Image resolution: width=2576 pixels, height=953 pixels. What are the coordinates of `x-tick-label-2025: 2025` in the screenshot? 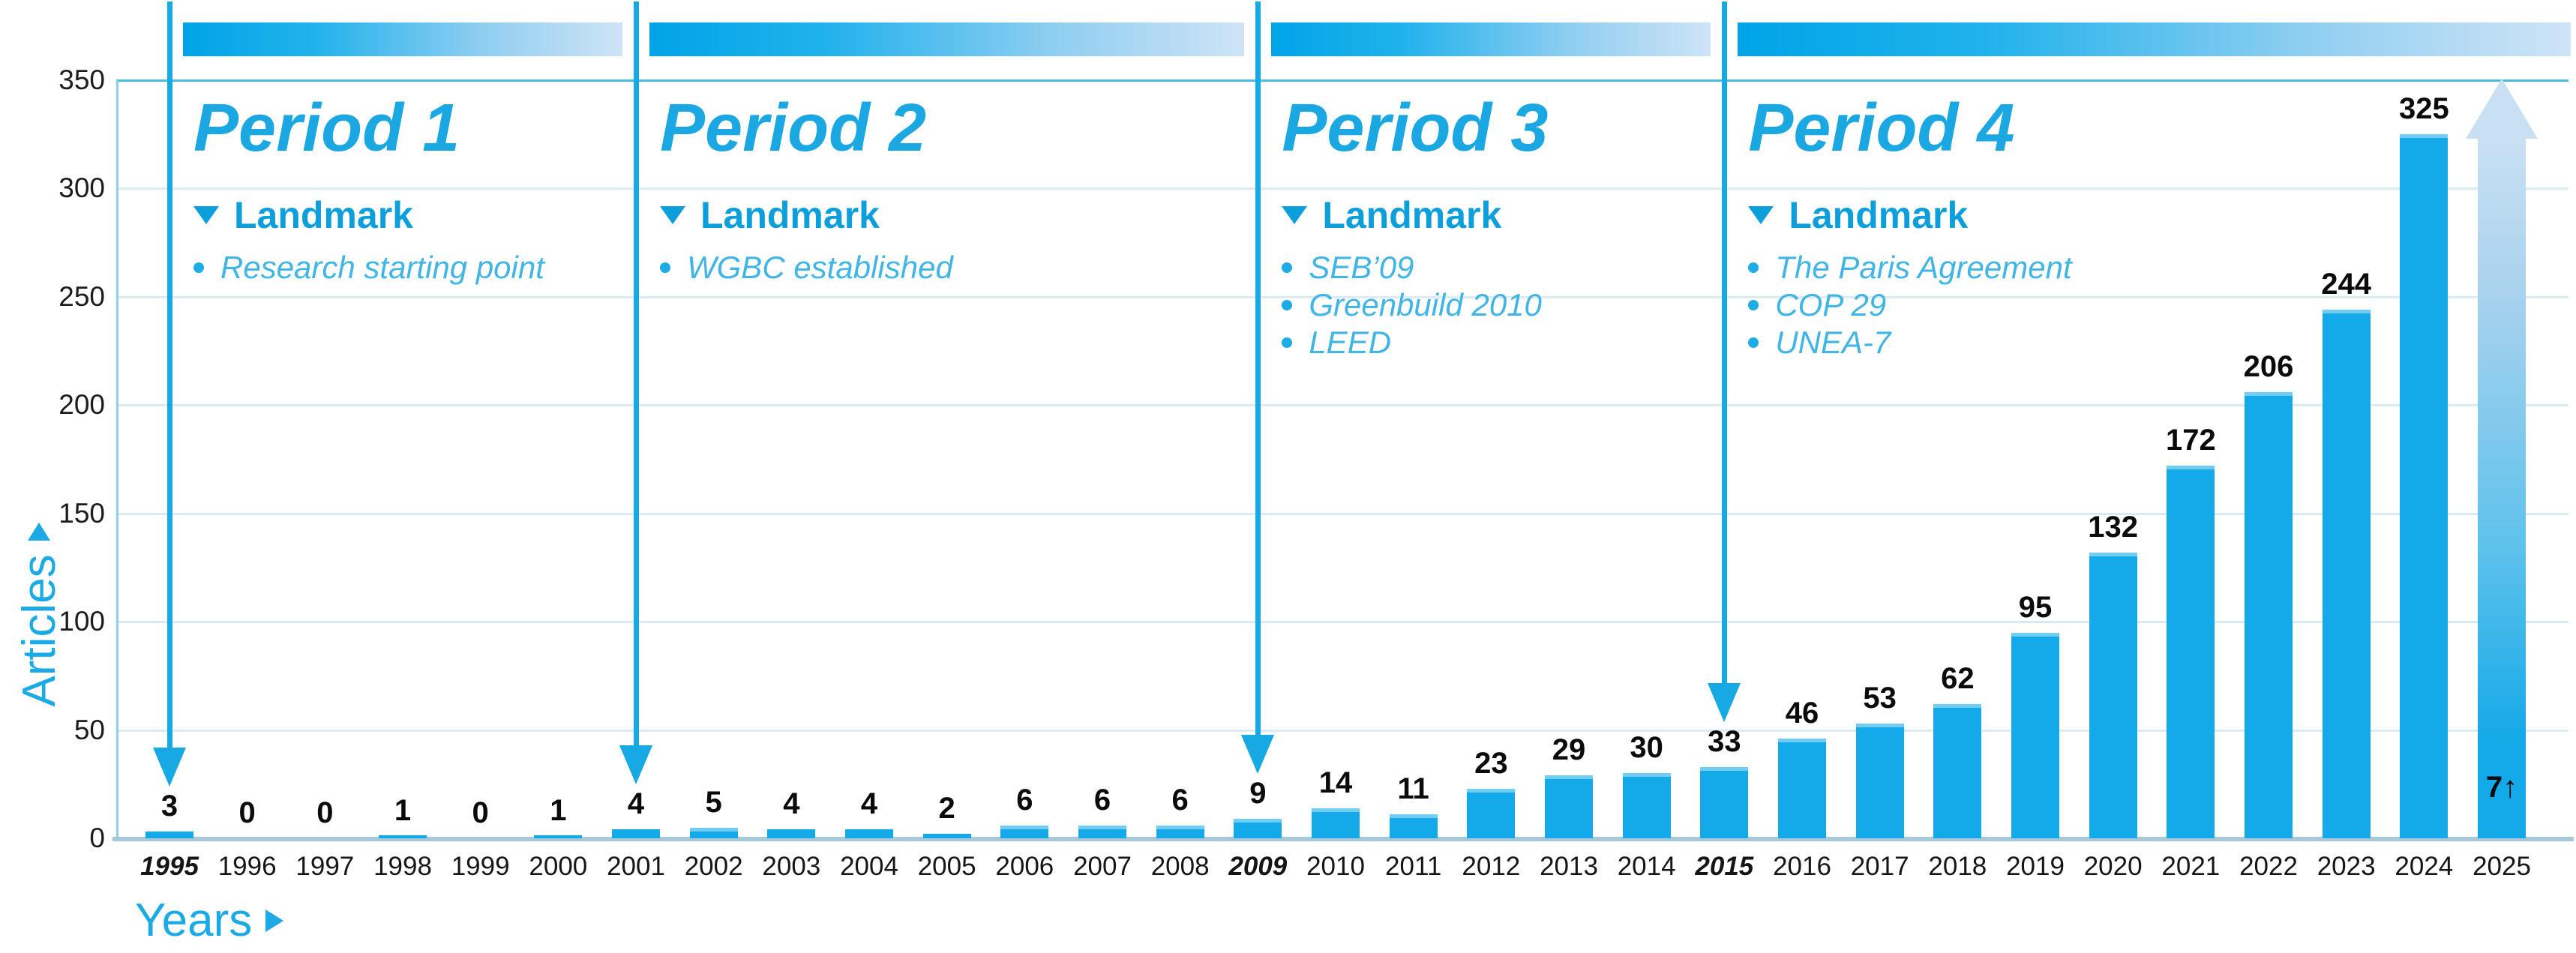 It's located at (2502, 866).